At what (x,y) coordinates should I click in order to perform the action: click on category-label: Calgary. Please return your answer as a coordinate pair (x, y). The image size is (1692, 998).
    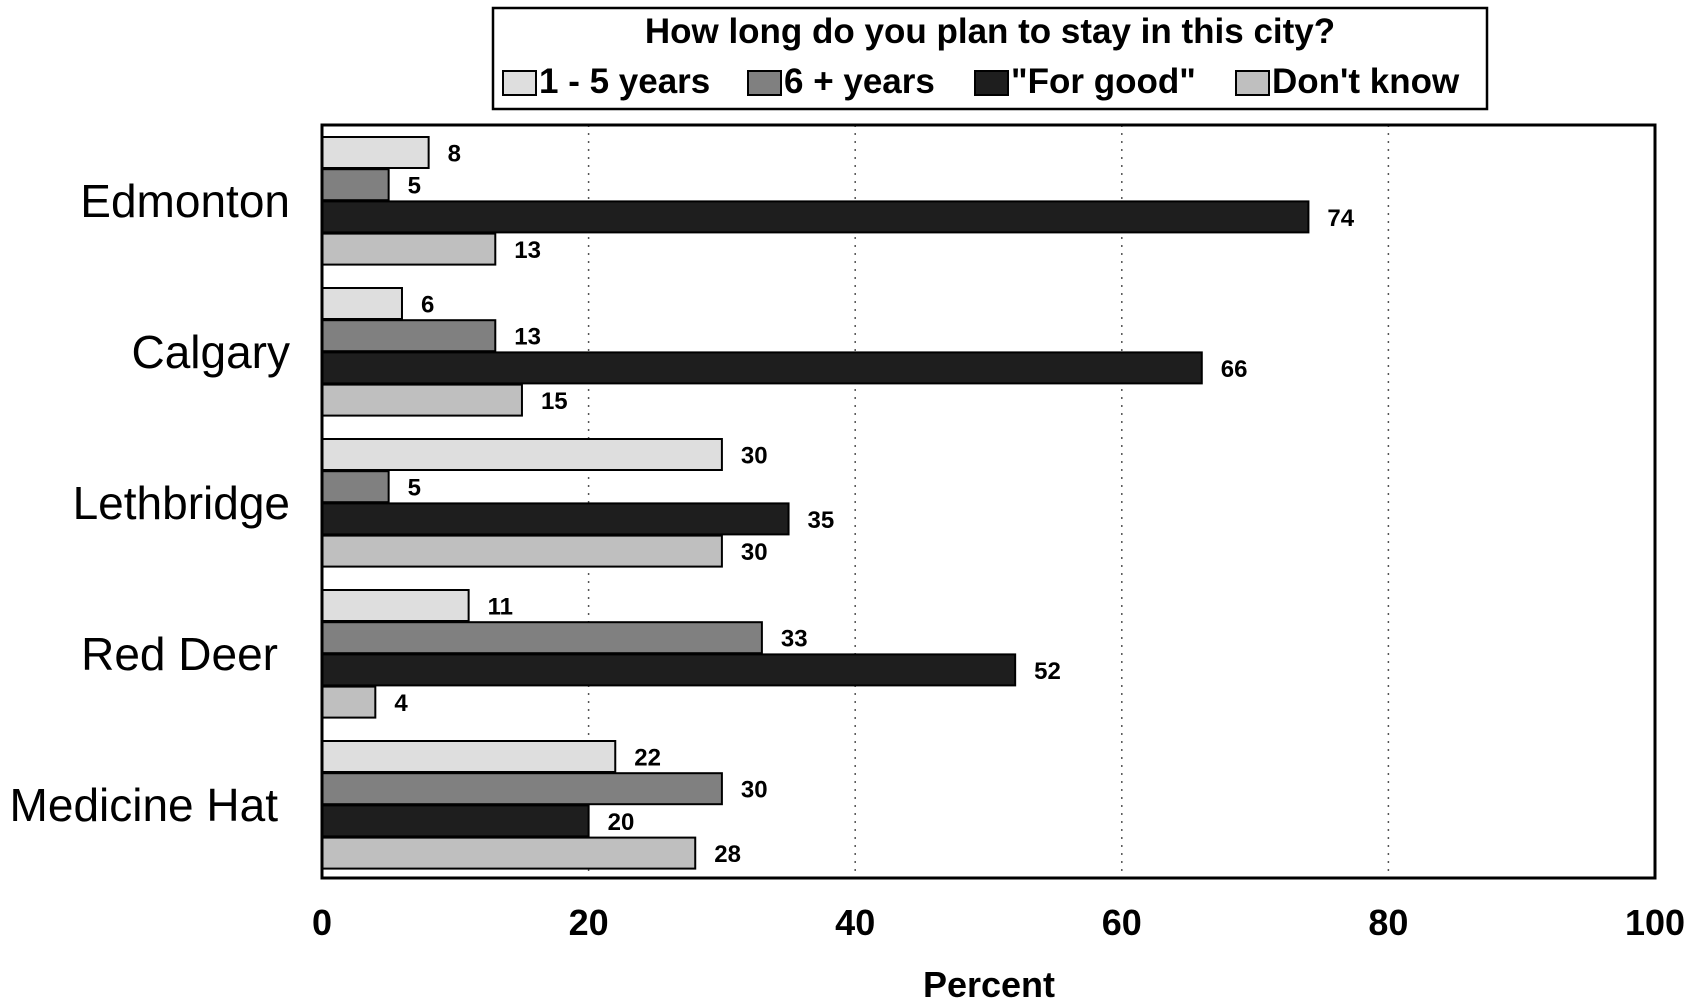
    Looking at the image, I should click on (210, 352).